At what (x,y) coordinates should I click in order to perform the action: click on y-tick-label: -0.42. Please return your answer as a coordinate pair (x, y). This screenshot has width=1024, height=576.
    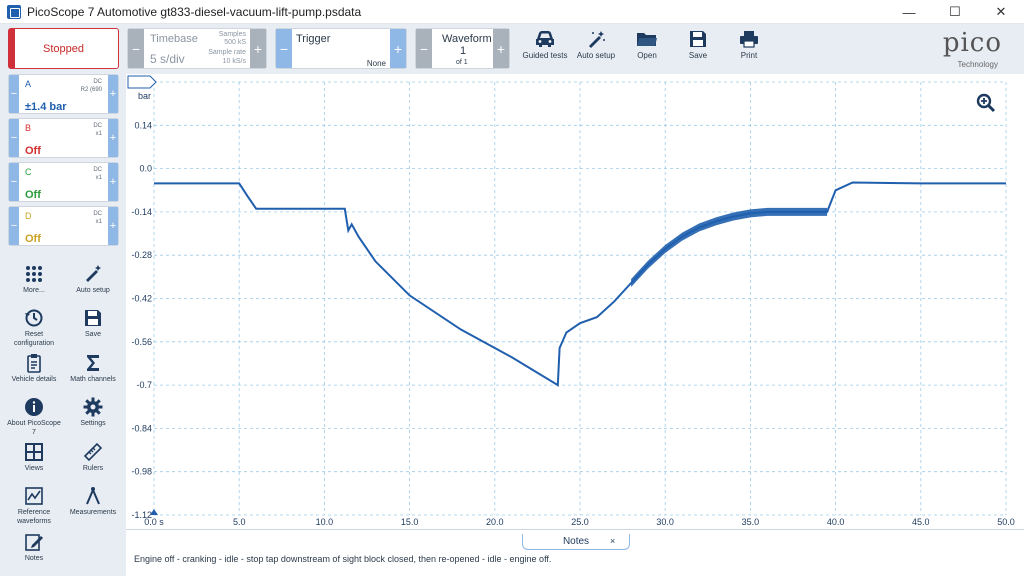
    Looking at the image, I should click on (141, 299).